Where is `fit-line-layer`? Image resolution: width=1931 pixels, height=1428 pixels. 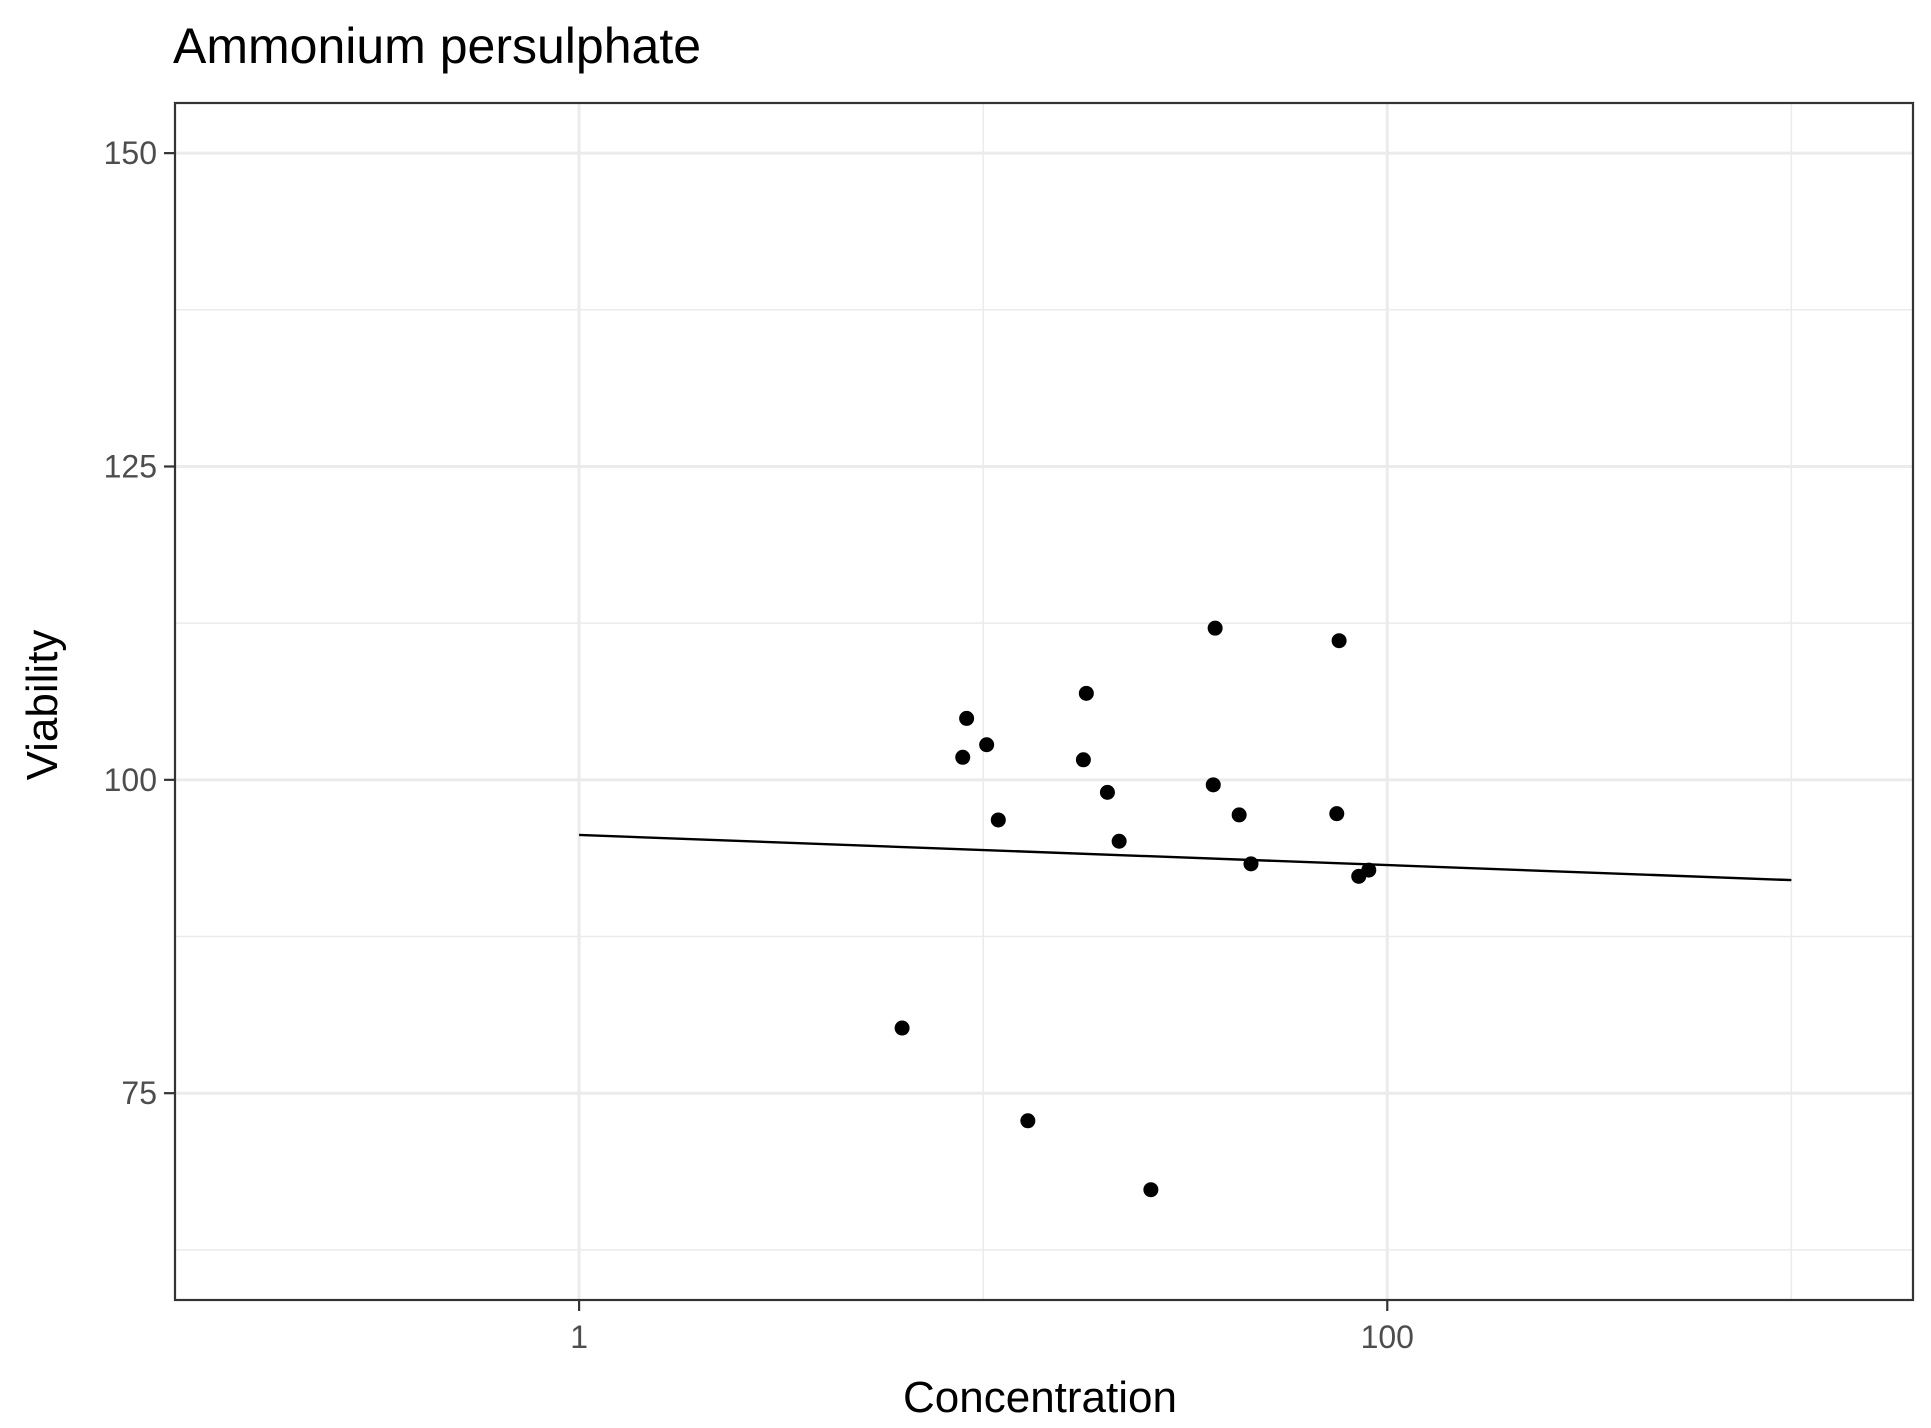 fit-line-layer is located at coordinates (1185, 857).